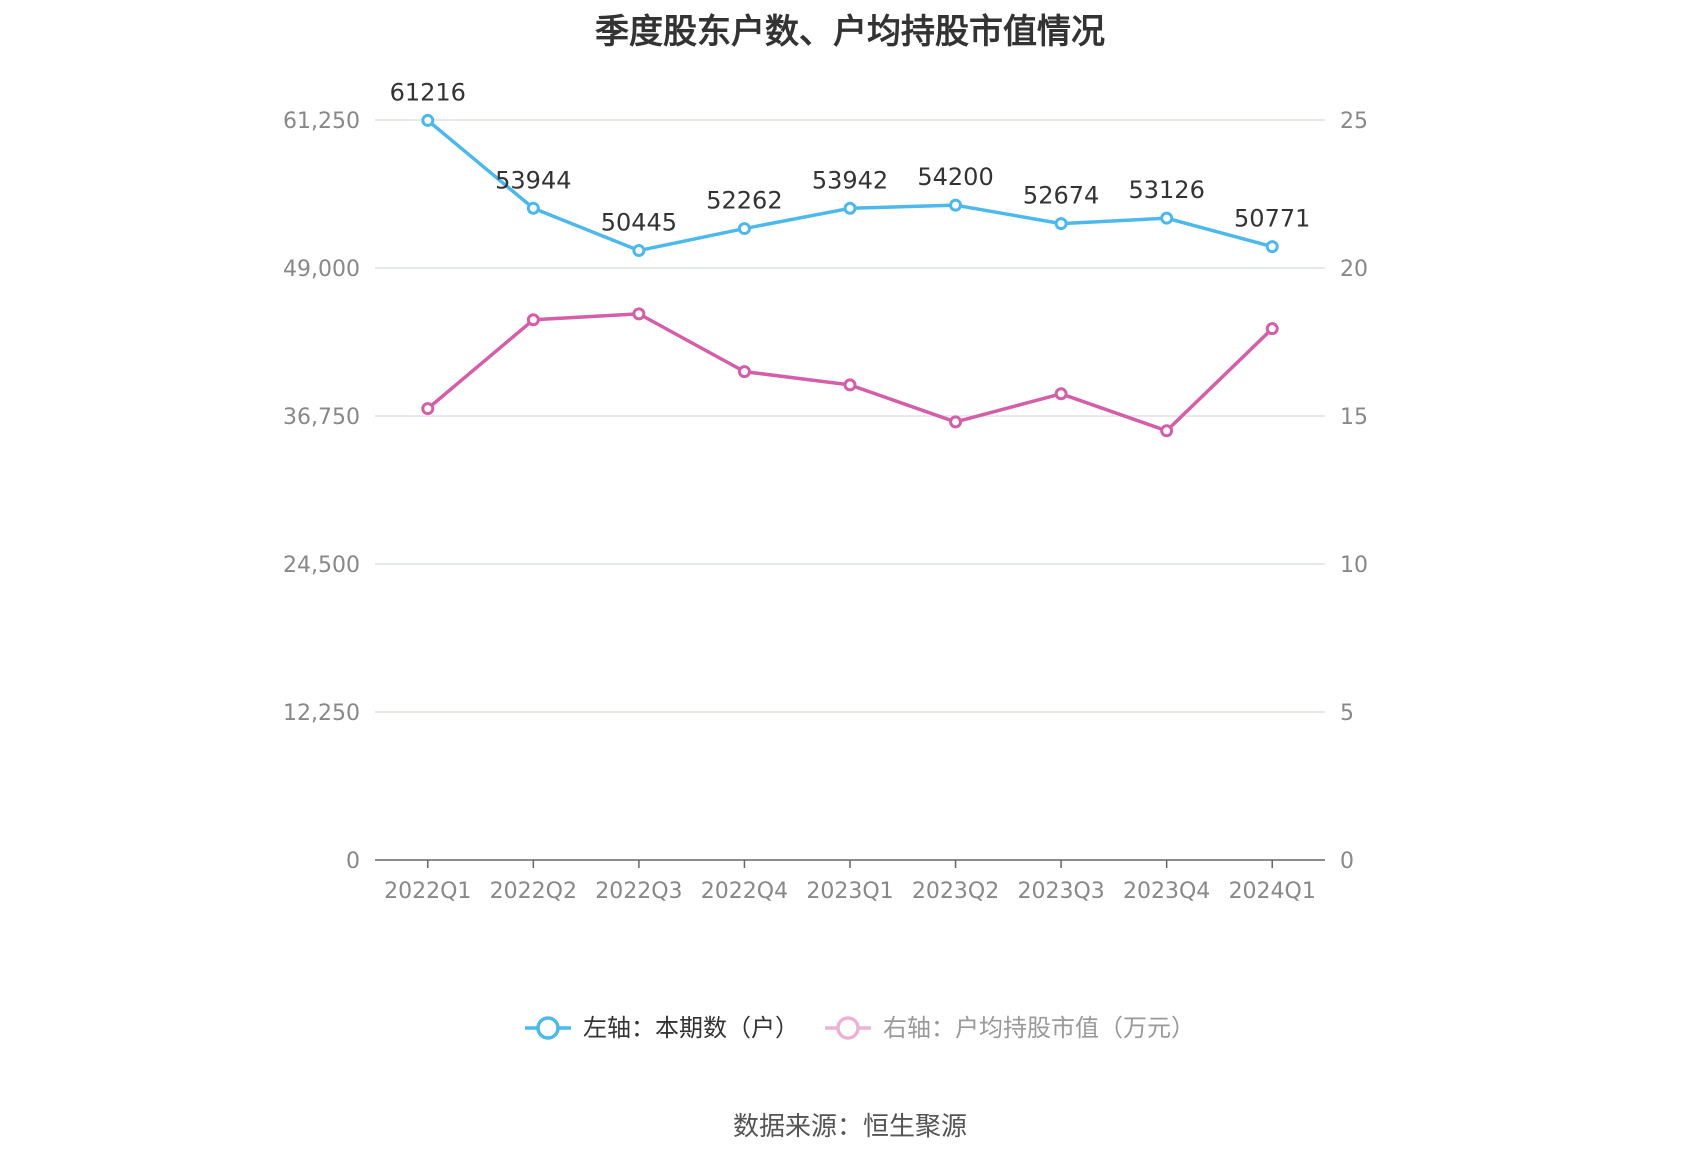 This screenshot has width=1700, height=1150. I want to click on right-axis-tick-label: 25, so click(1354, 121).